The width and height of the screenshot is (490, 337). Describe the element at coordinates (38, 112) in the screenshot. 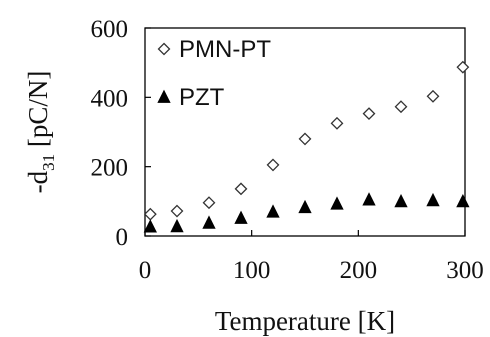

I see `y-axis-title-suffix: [pC/N]` at that location.